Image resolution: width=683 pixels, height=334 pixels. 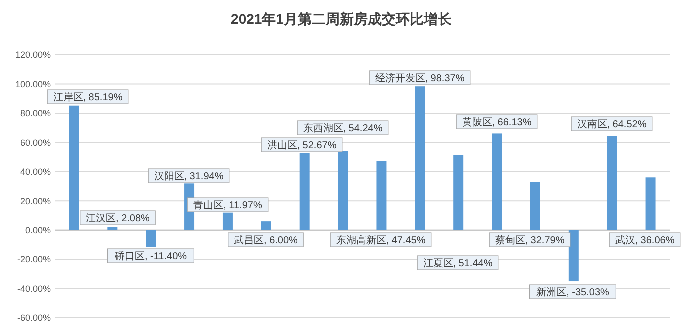 What do you see at coordinates (38, 230) in the screenshot?
I see `y-tick-label: 0.00%` at bounding box center [38, 230].